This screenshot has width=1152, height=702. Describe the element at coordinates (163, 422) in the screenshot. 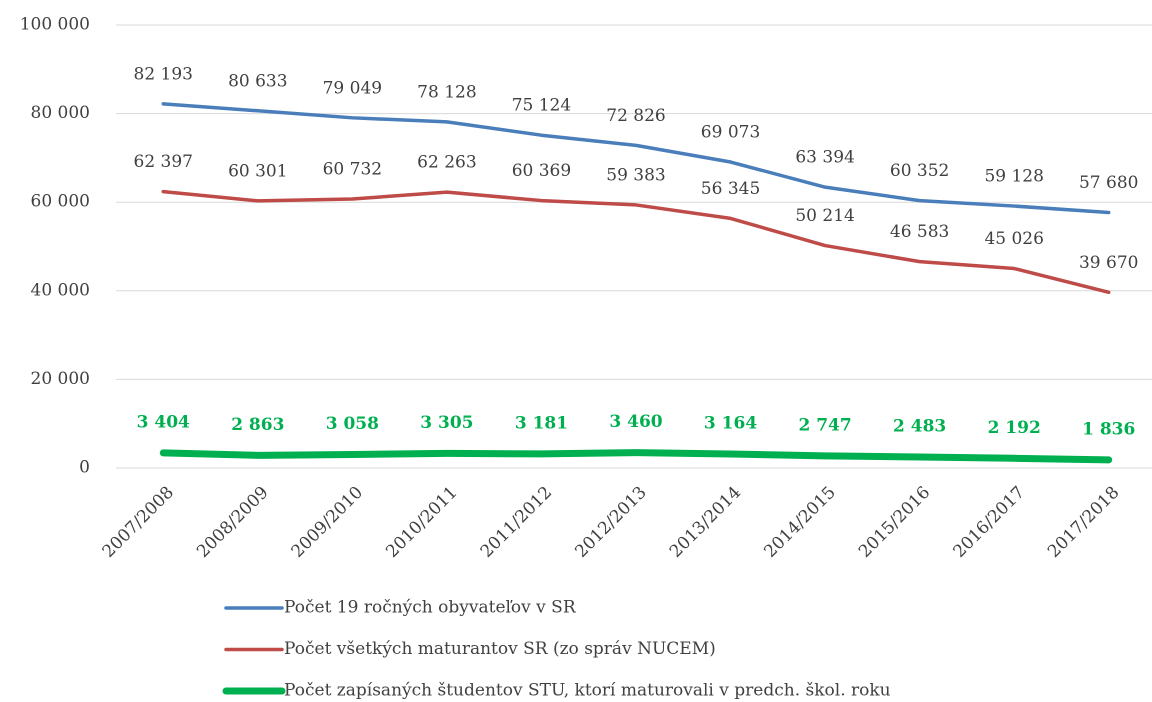

I see `data-label: 3 404` at that location.